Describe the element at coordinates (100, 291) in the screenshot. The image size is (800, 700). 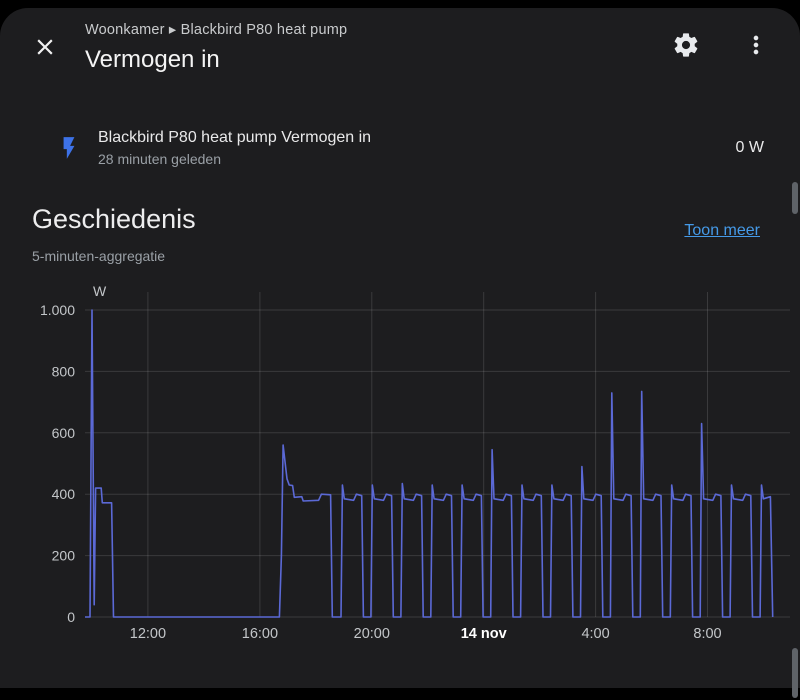
I see `svg-text: W` at that location.